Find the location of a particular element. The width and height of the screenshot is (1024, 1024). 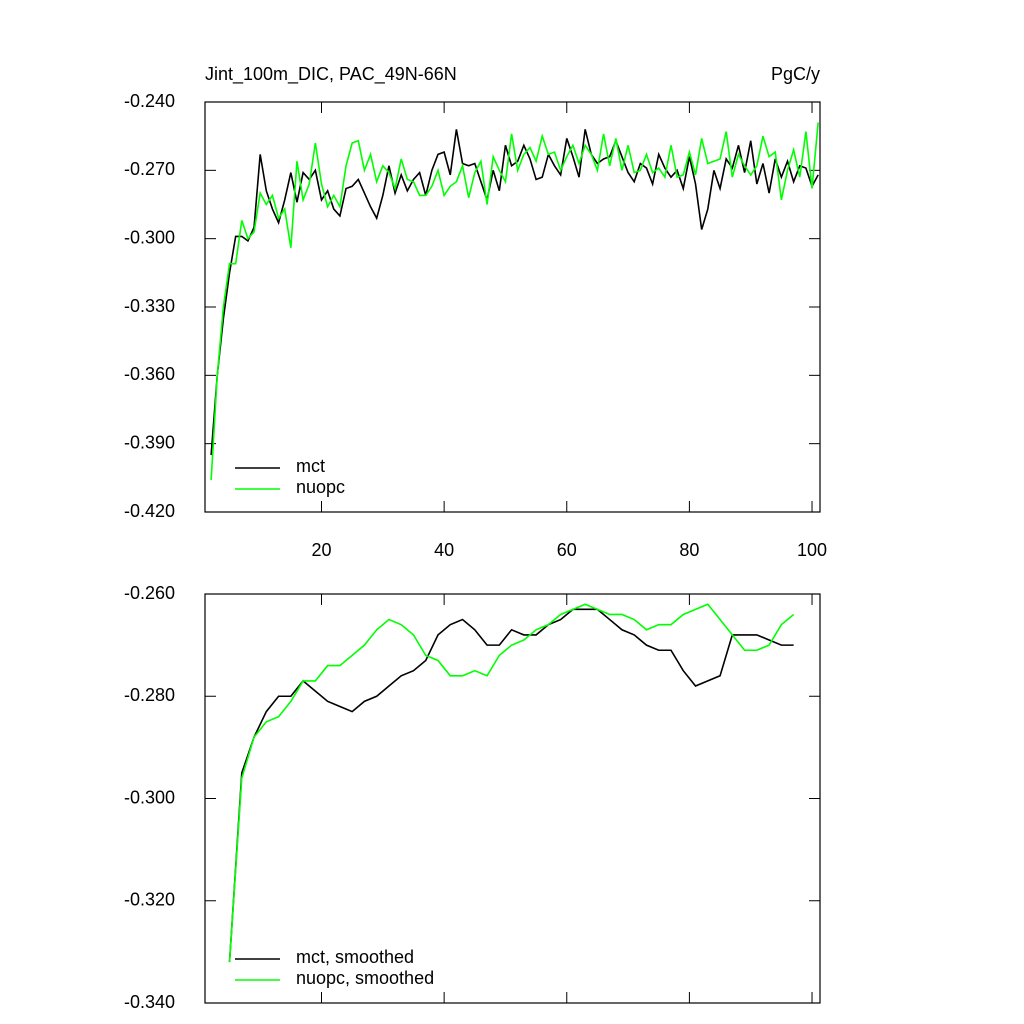

legend-label: mct is located at coordinates (310, 466).